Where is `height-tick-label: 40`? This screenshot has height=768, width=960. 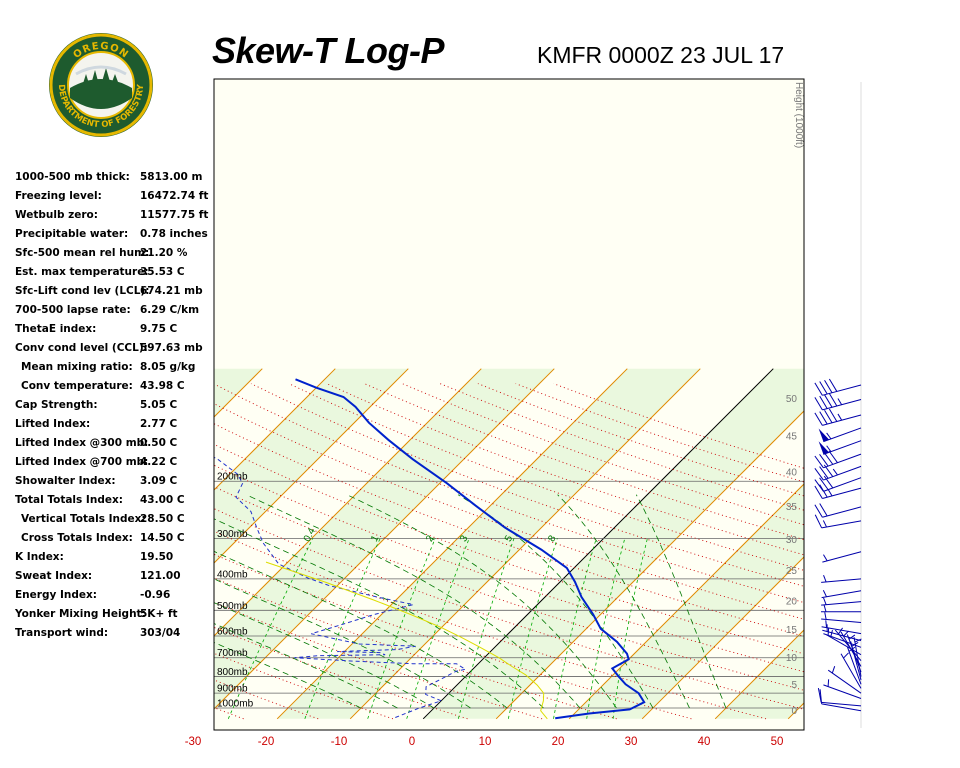 height-tick-label: 40 is located at coordinates (792, 473).